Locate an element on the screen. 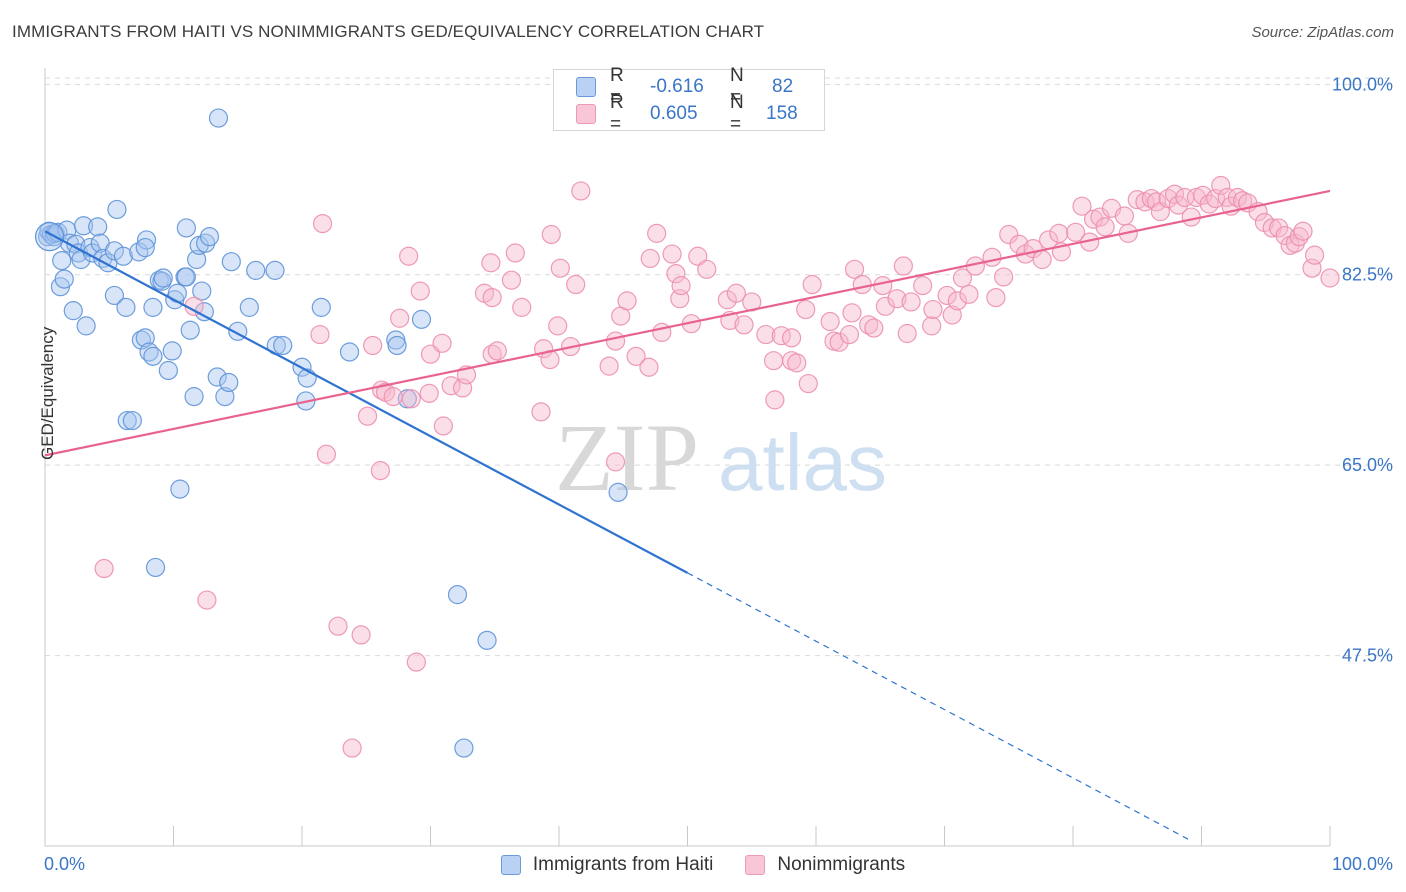  x-tick-label: 0.0% is located at coordinates (64, 864).